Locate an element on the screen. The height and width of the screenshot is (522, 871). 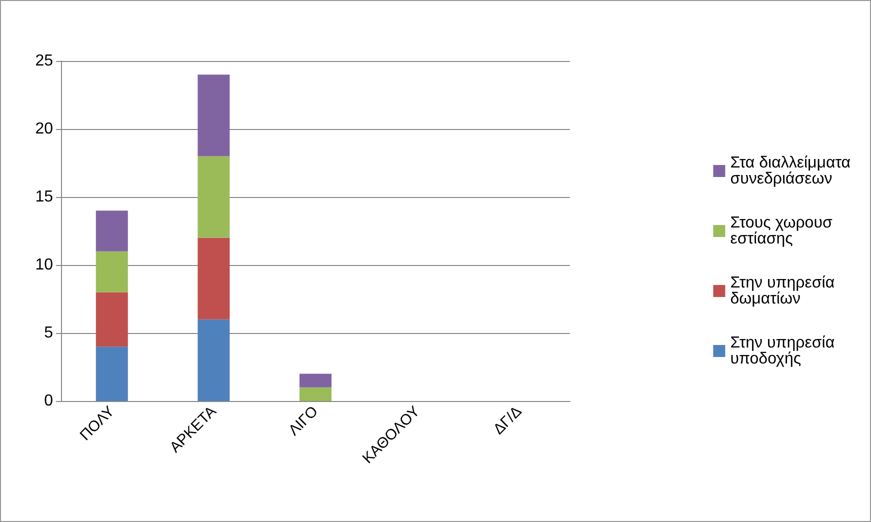
legend-label: Στα διαλλείμματα συνεδριάσεων is located at coordinates (793, 171).